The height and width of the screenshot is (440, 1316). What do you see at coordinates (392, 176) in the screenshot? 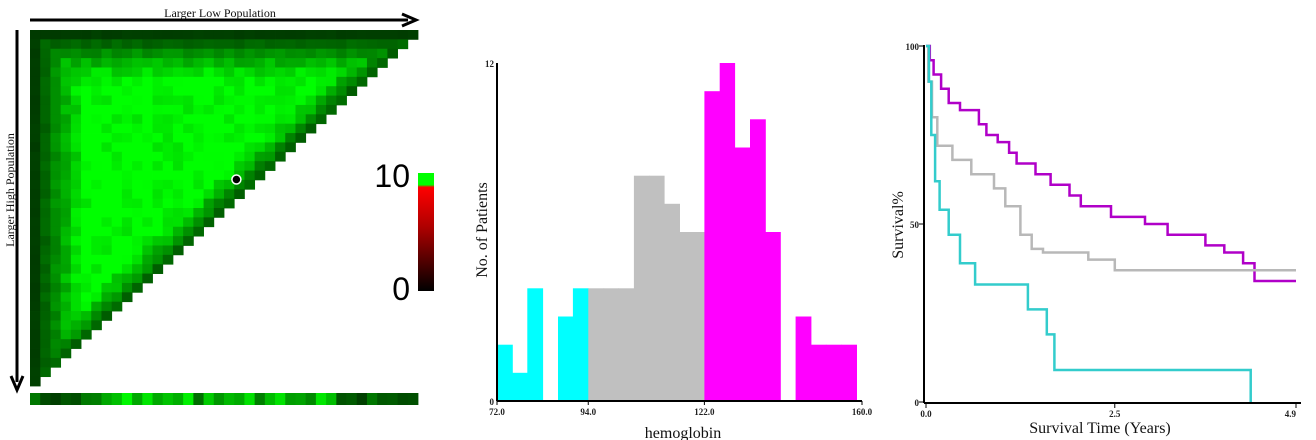
I see `colorbar-max-label: 10` at bounding box center [392, 176].